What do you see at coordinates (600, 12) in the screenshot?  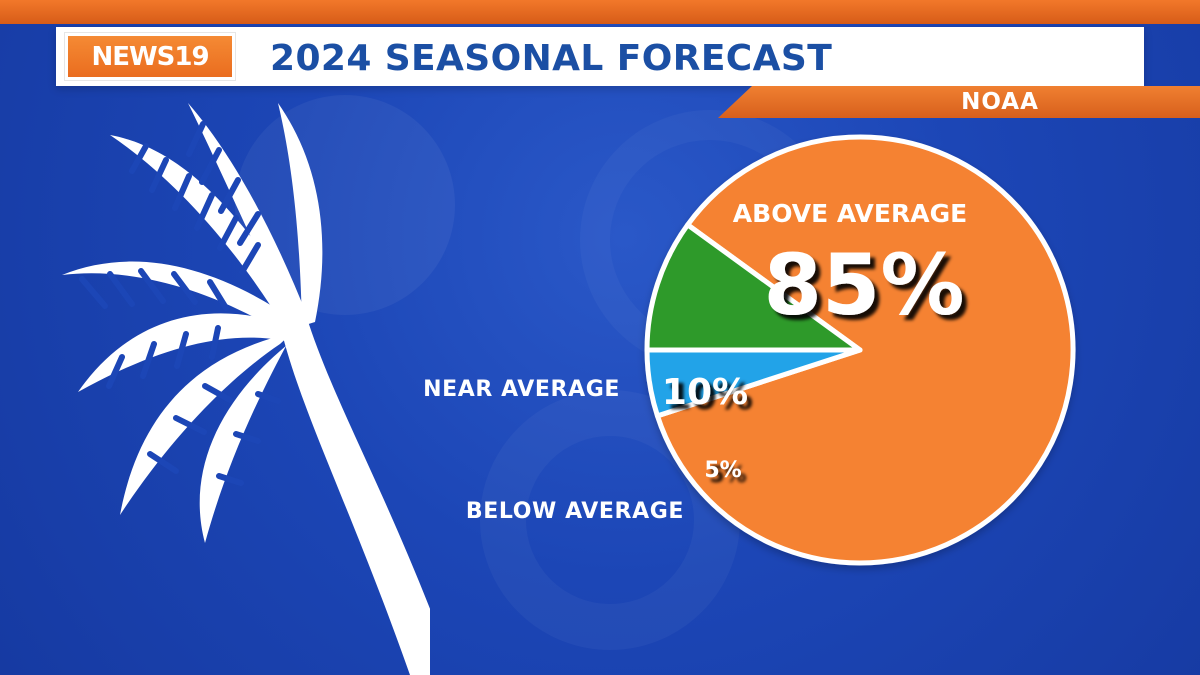 I see `top-banner-band` at bounding box center [600, 12].